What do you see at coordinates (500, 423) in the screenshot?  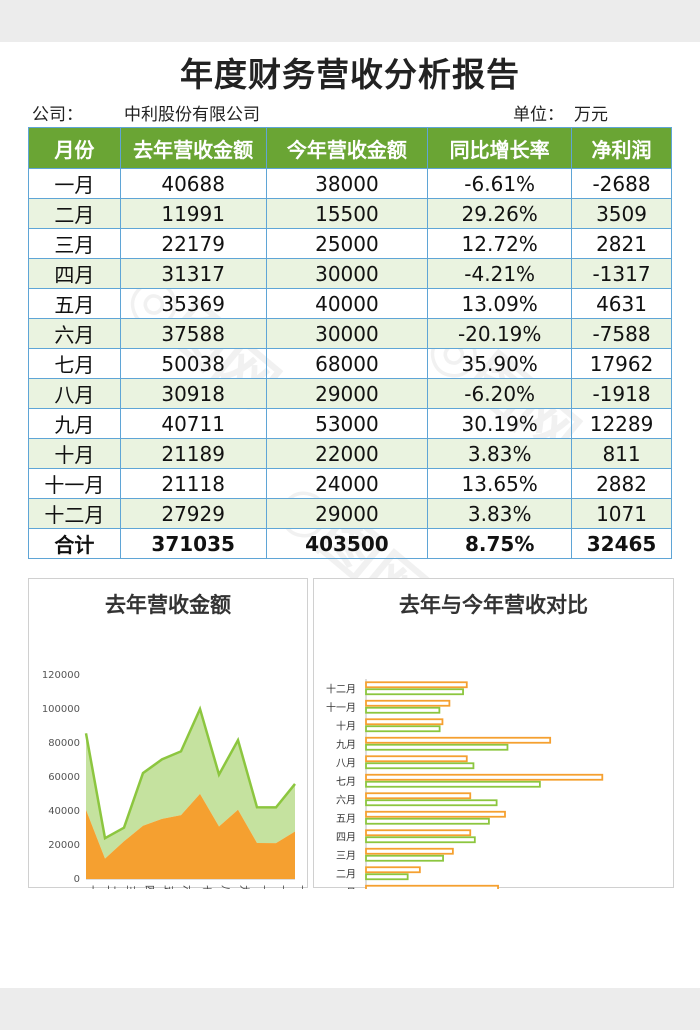 I see `table-cell: 30.19%` at bounding box center [500, 423].